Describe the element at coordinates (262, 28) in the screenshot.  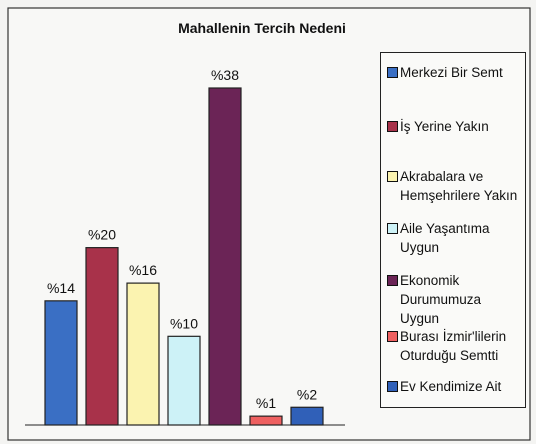
I see `chart-title: Mahallenin Tercih Nedeni` at that location.